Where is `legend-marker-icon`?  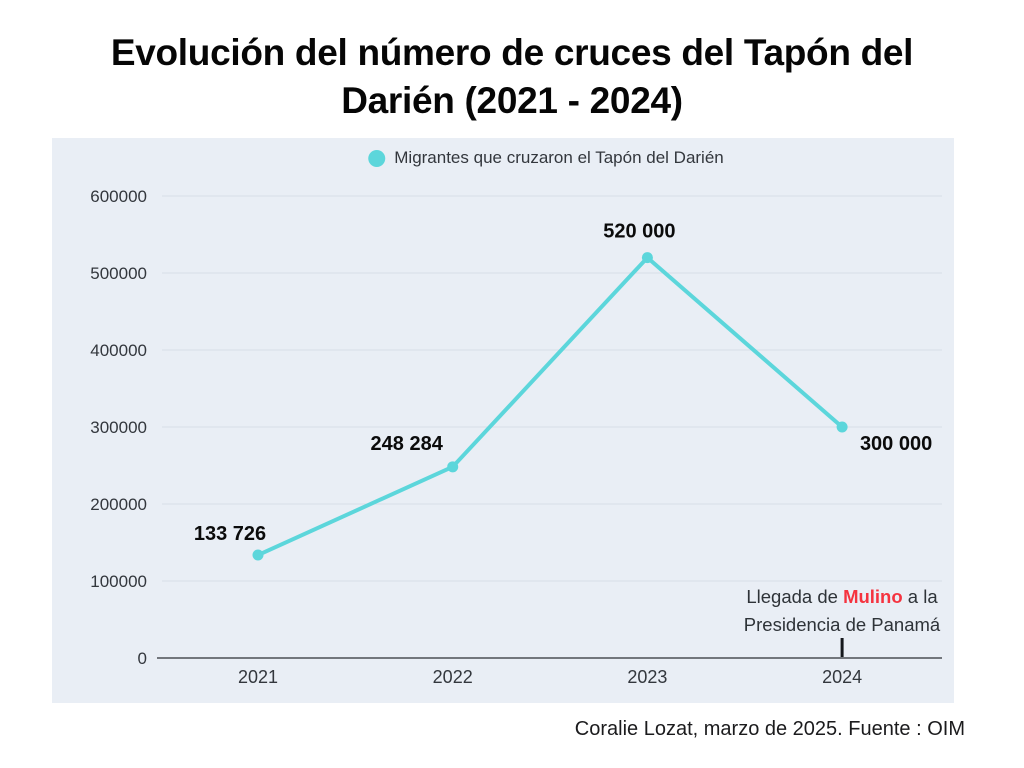
legend-marker-icon is located at coordinates (377, 158).